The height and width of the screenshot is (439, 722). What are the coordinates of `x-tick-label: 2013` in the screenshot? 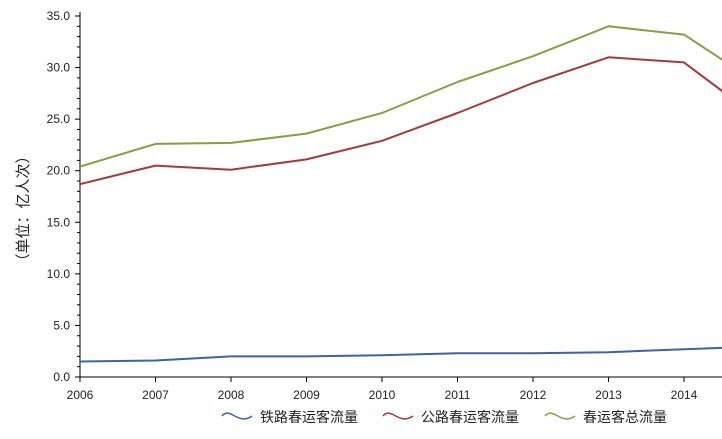 It's located at (608, 395).